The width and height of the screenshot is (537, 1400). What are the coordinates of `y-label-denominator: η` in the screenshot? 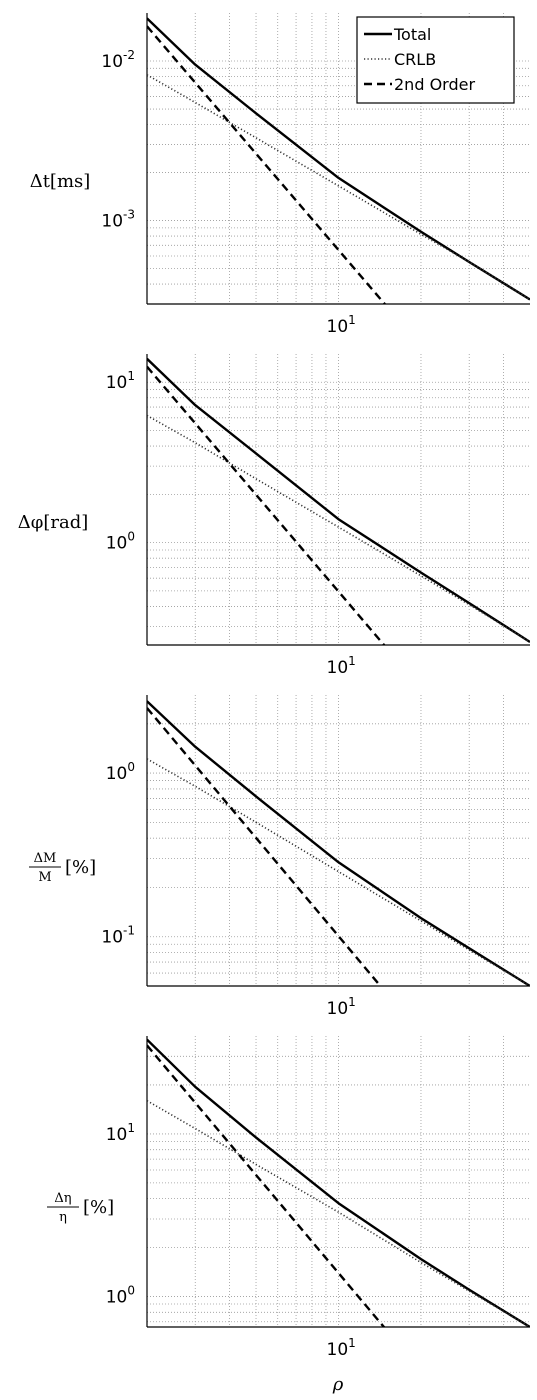 It's located at (63, 1217).